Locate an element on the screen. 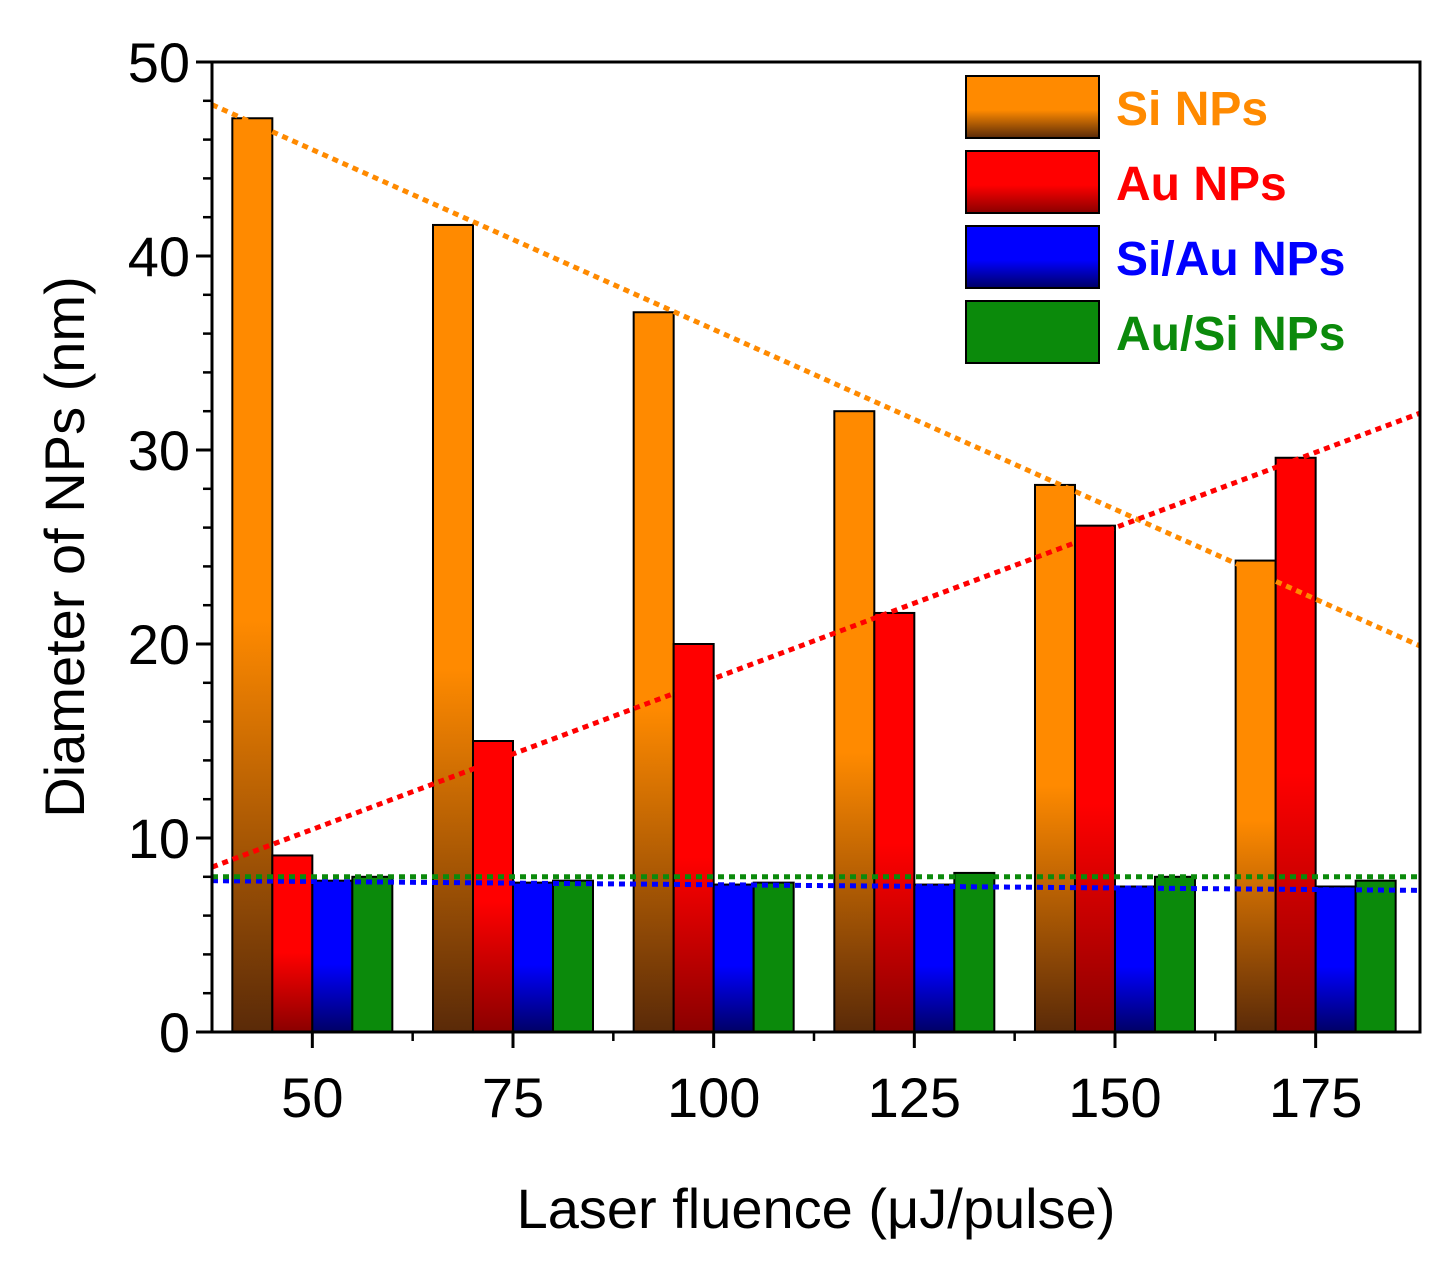 The height and width of the screenshot is (1262, 1446). x-tick-label: 100 is located at coordinates (713, 1097).